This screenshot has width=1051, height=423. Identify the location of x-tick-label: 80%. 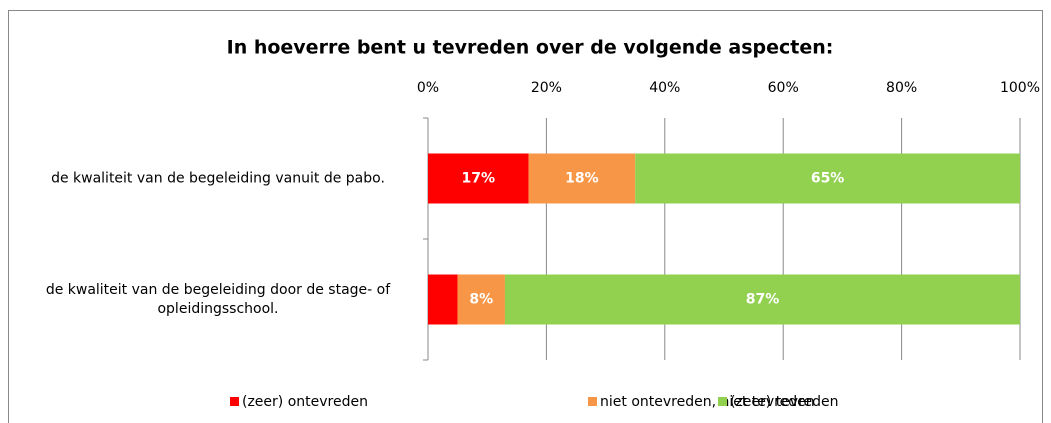
(901, 88).